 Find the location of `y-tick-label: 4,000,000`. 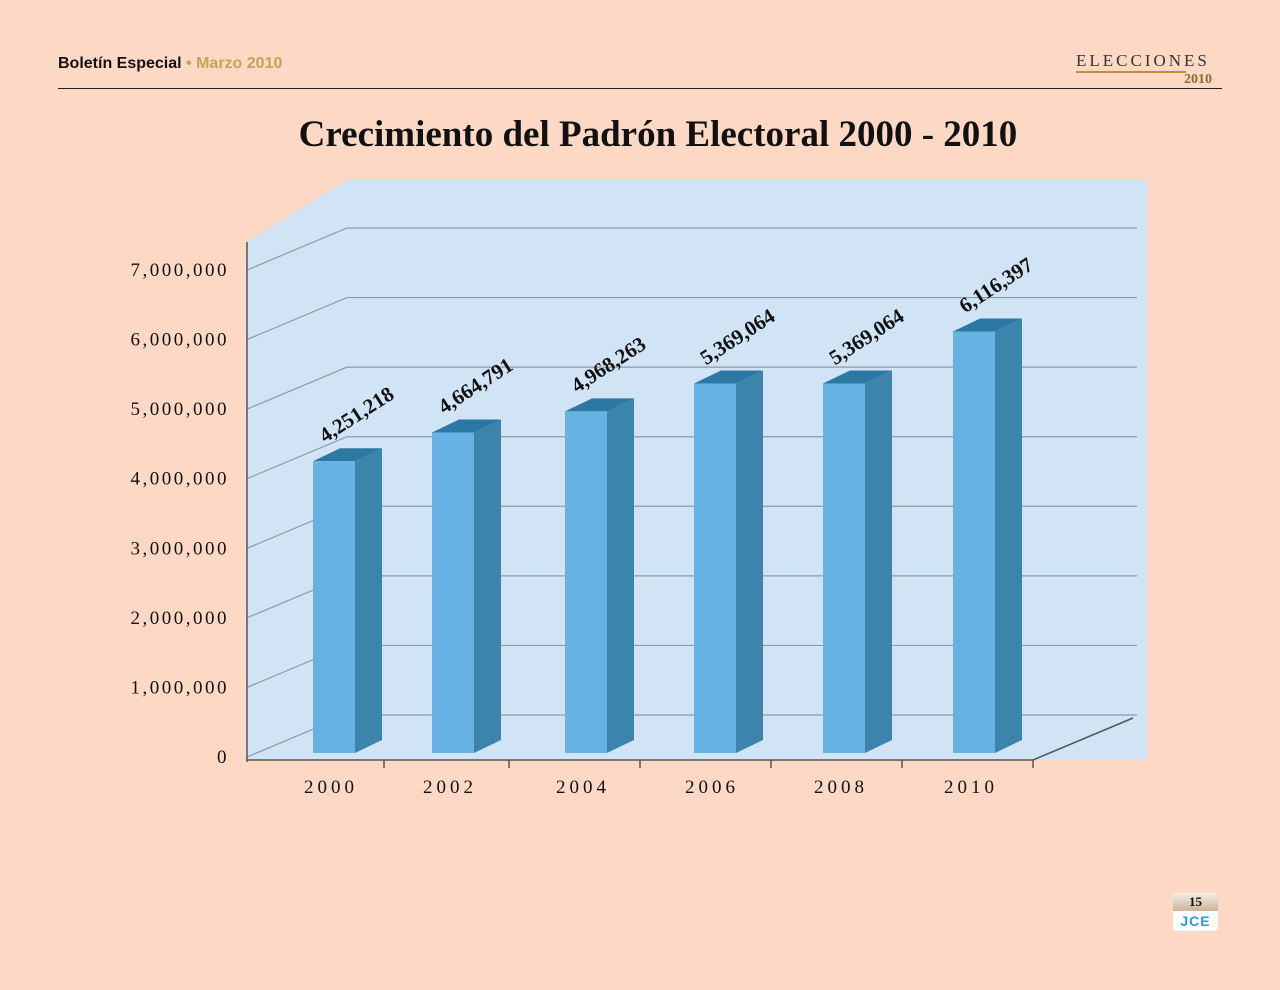

y-tick-label: 4,000,000 is located at coordinates (180, 479).